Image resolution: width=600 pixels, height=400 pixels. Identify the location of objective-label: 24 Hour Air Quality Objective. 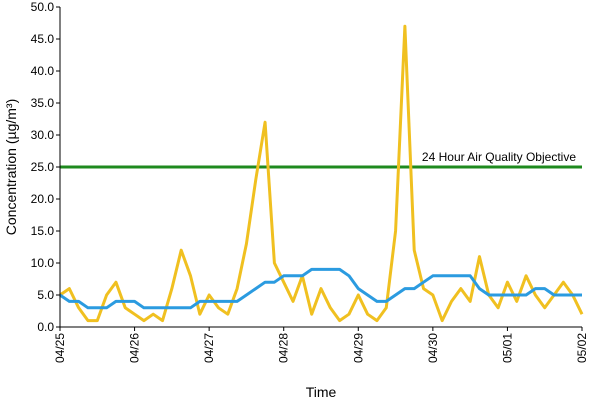
(499, 157).